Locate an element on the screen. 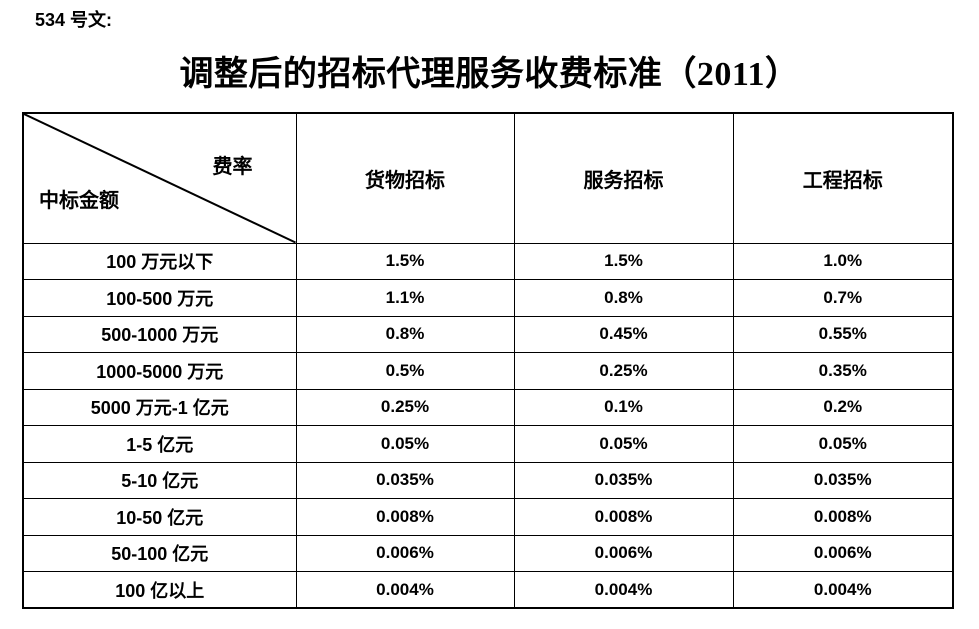 Image resolution: width=979 pixels, height=629 pixels. fee-cell-engineering: 0.7% is located at coordinates (843, 298).